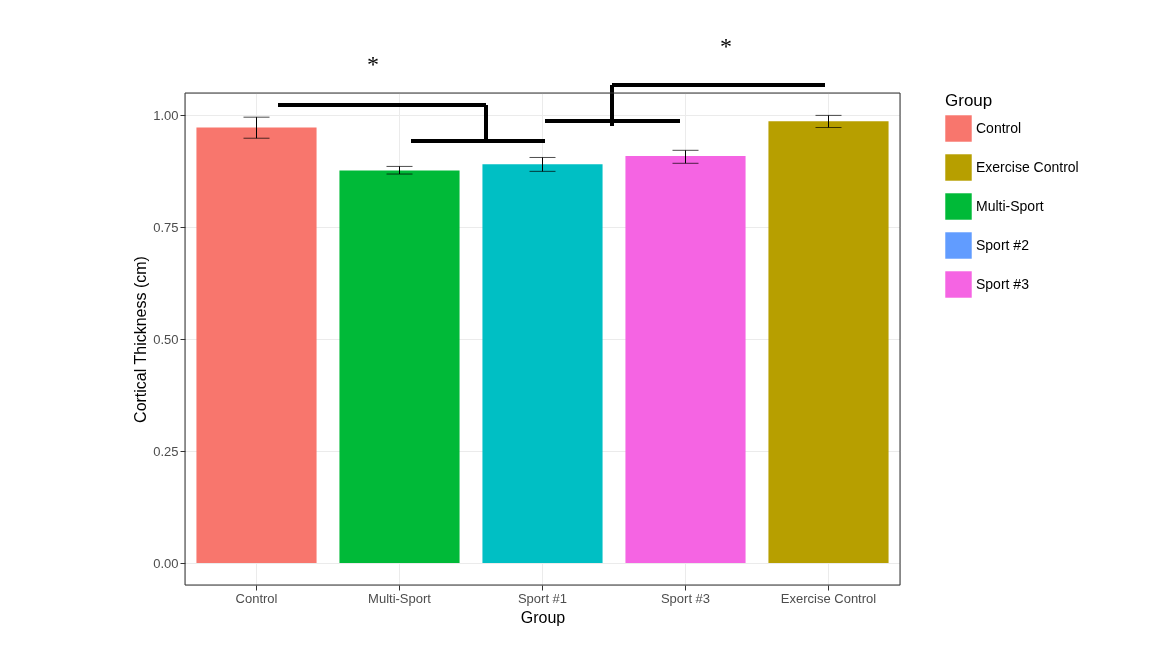 The height and width of the screenshot is (649, 1173). What do you see at coordinates (969, 100) in the screenshot?
I see `legend-title: Group` at bounding box center [969, 100].